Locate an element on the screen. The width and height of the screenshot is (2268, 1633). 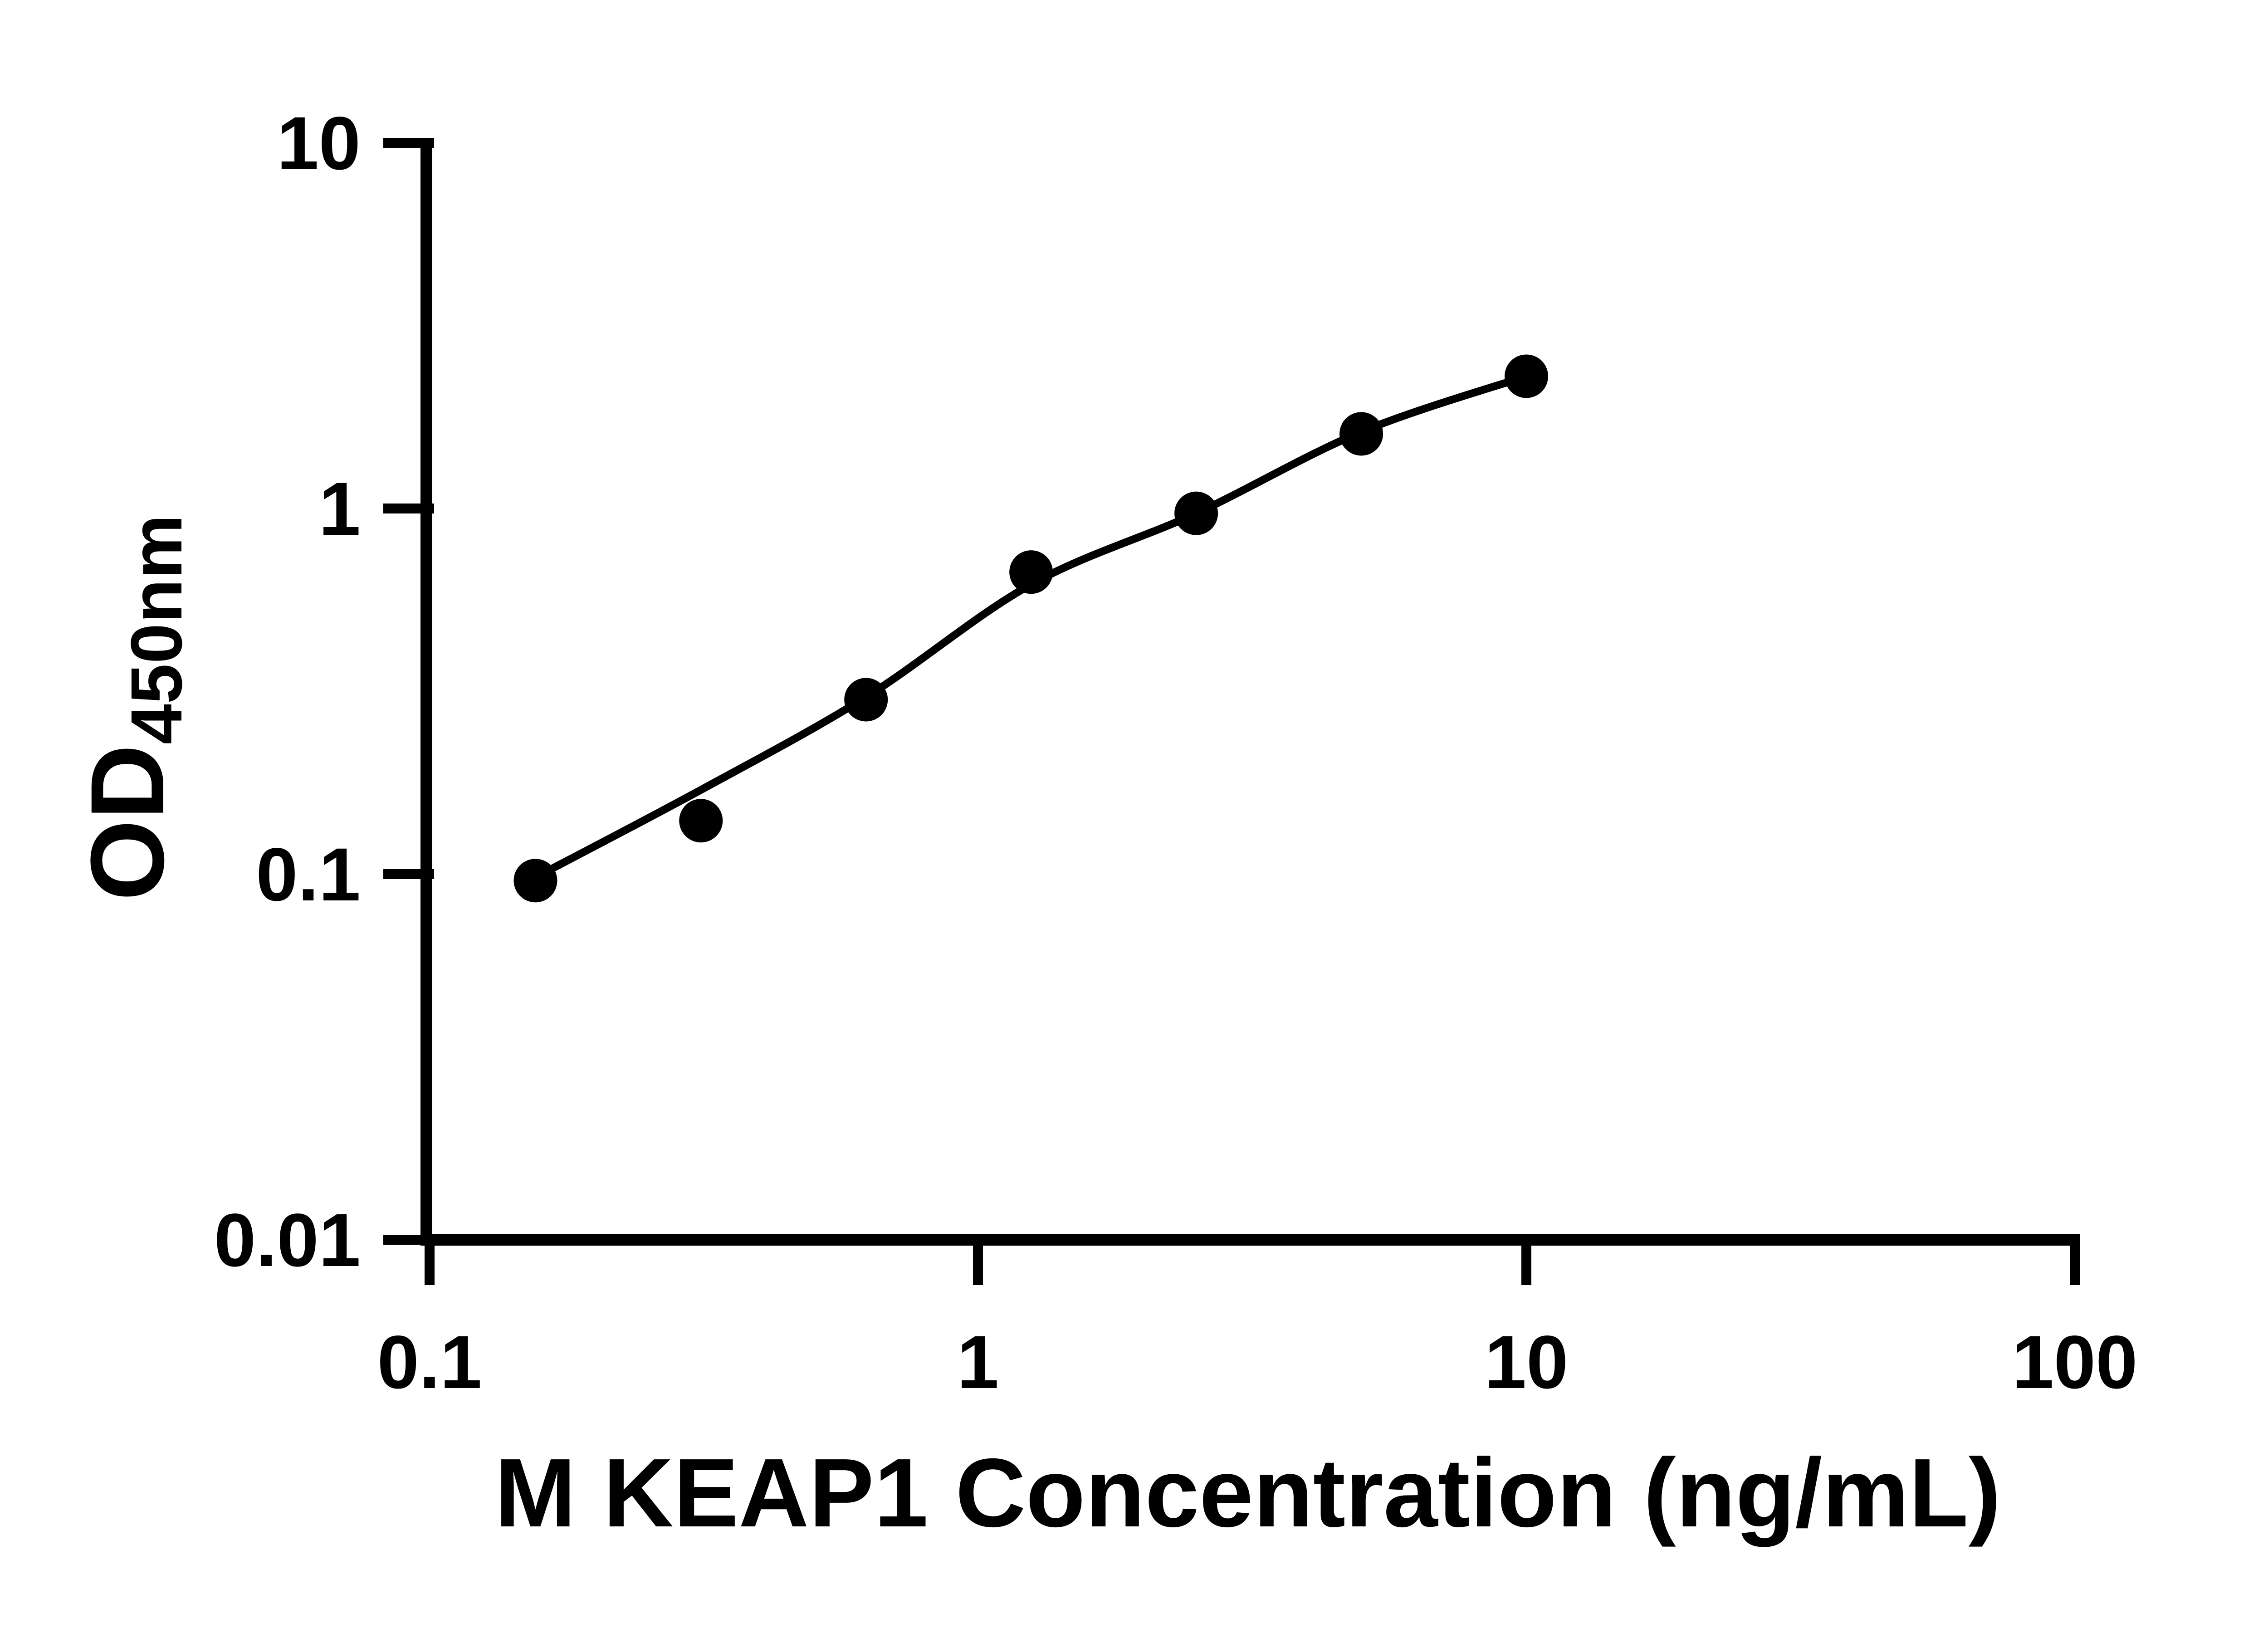
x-tick-label: 10 is located at coordinates (1527, 1362).